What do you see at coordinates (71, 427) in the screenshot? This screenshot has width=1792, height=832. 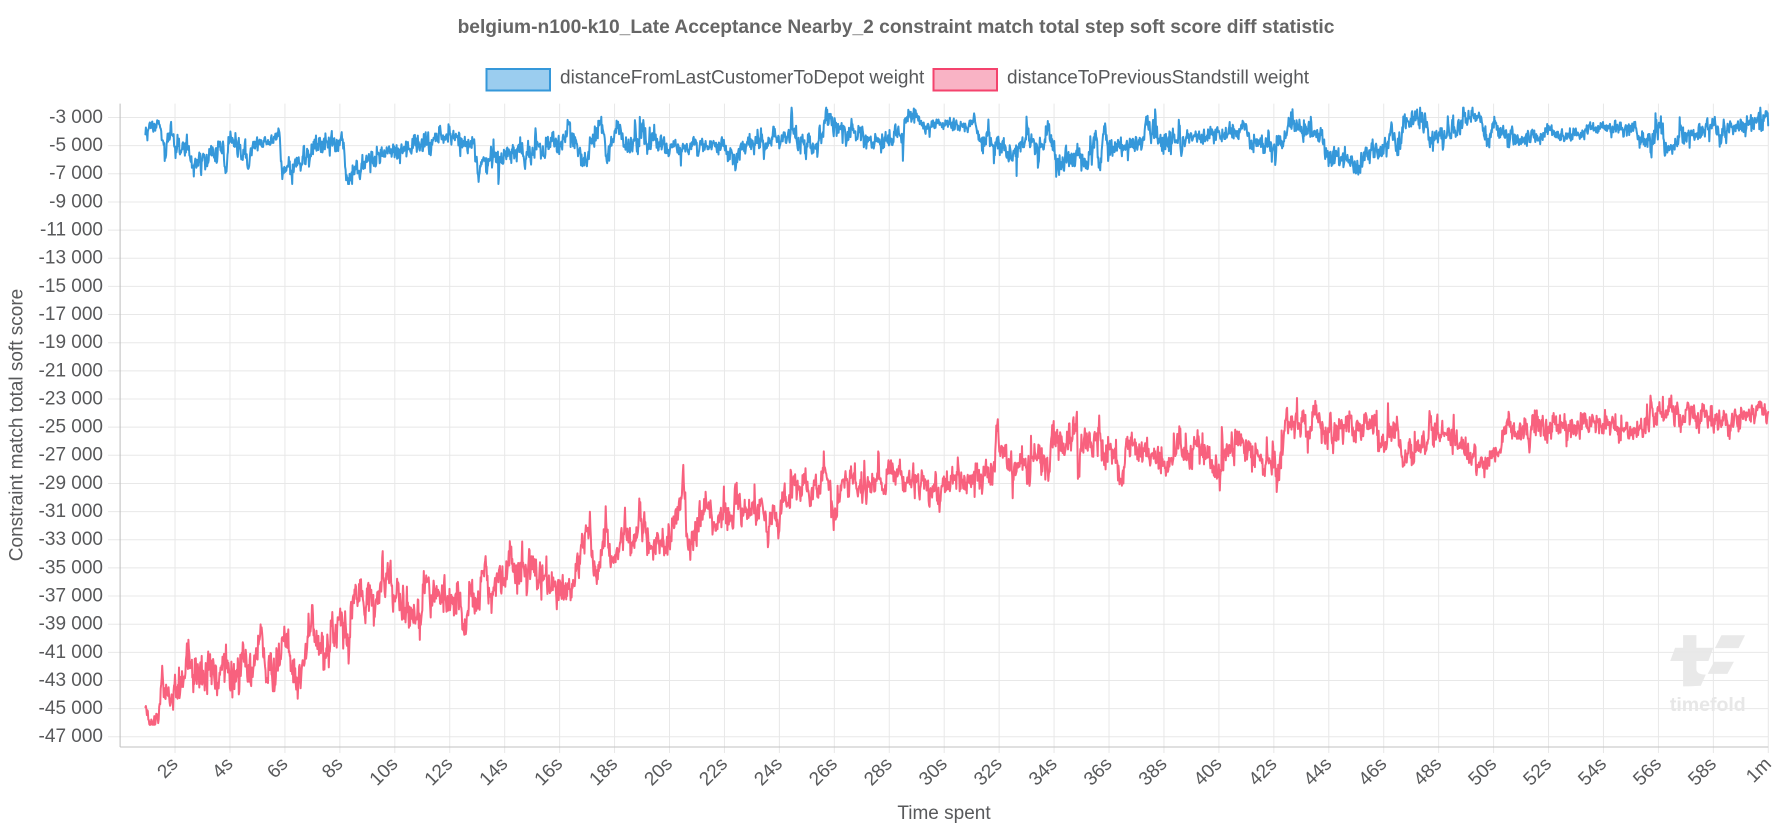 I see `svg-text: -25 000` at bounding box center [71, 427].